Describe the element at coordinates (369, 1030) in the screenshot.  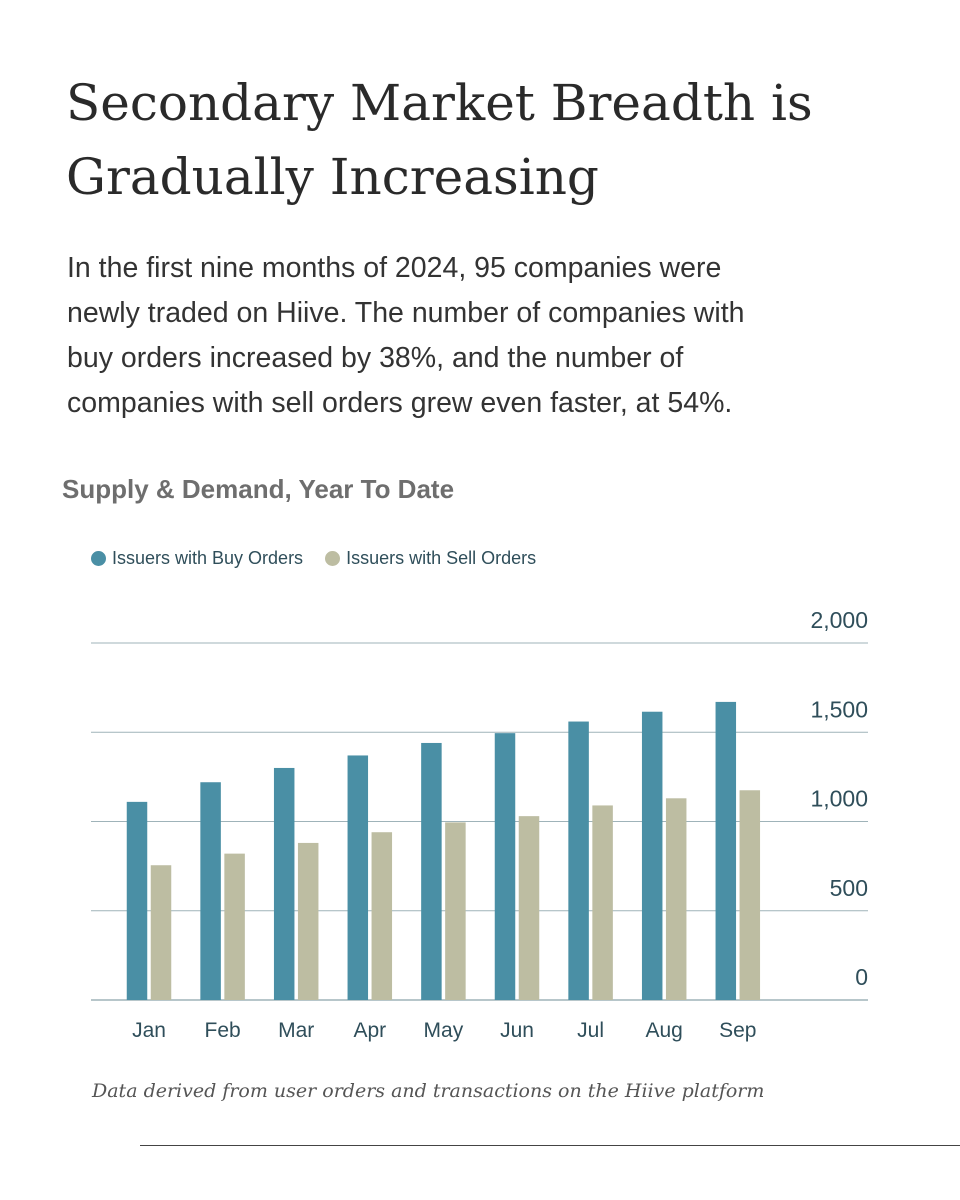
I see `x-tick-label-apr: Apr` at that location.